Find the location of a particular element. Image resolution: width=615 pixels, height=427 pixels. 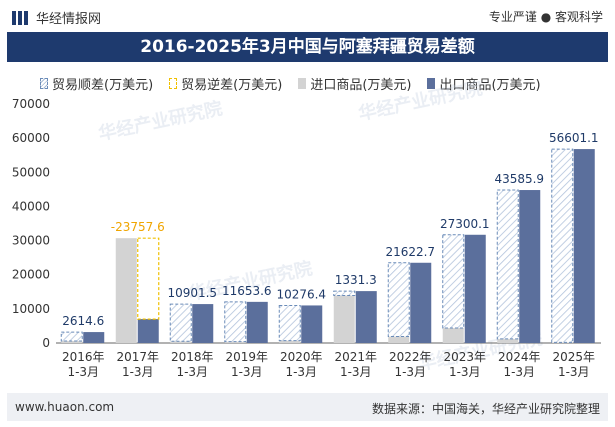

legend-item-export: 出口商品(万美元) is located at coordinates (484, 83).